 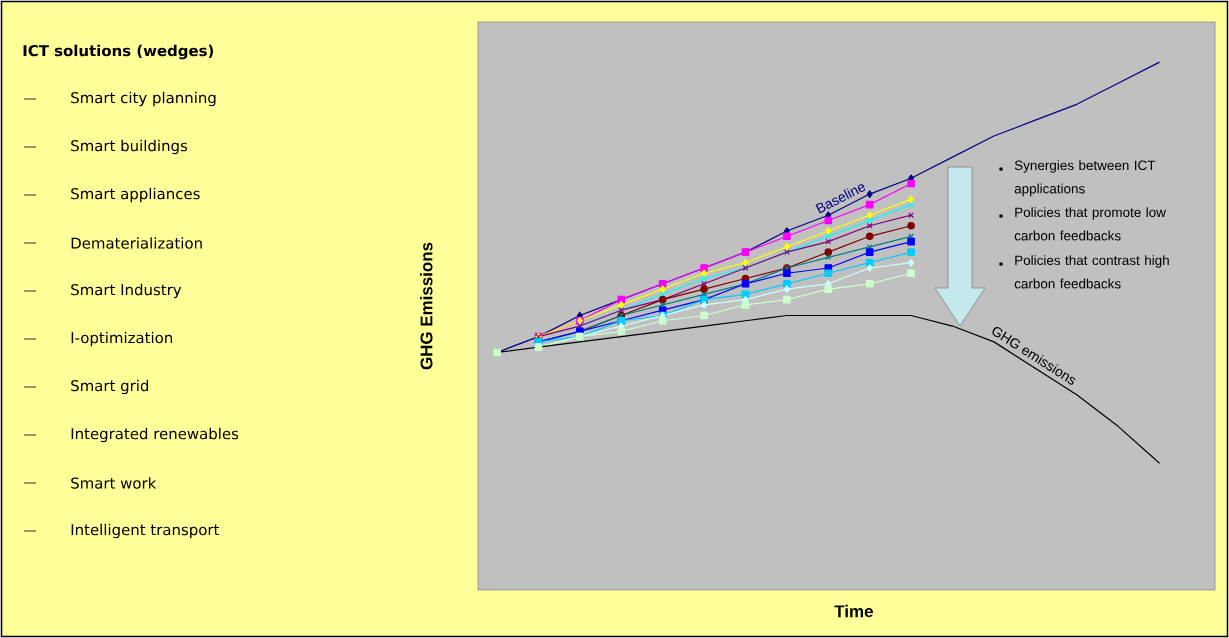 I want to click on text: Smart Industry, so click(x=126, y=291).